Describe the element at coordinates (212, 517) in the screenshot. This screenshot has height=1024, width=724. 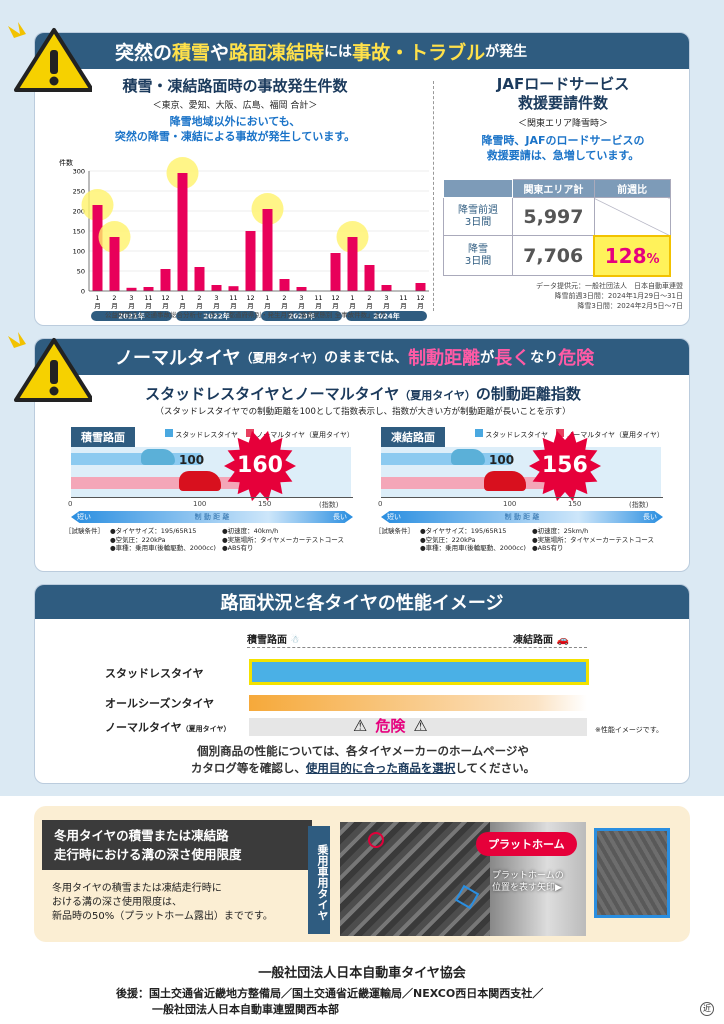
I see `distance-arrow: 短い制 動 距 離長い` at that location.